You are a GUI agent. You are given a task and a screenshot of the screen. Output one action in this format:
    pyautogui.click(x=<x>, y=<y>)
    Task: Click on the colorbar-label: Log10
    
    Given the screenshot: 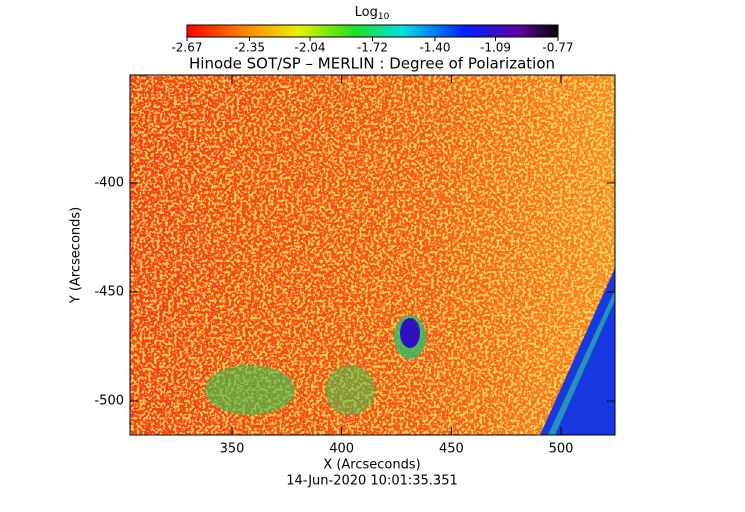 What is the action you would take?
    pyautogui.click(x=372, y=13)
    